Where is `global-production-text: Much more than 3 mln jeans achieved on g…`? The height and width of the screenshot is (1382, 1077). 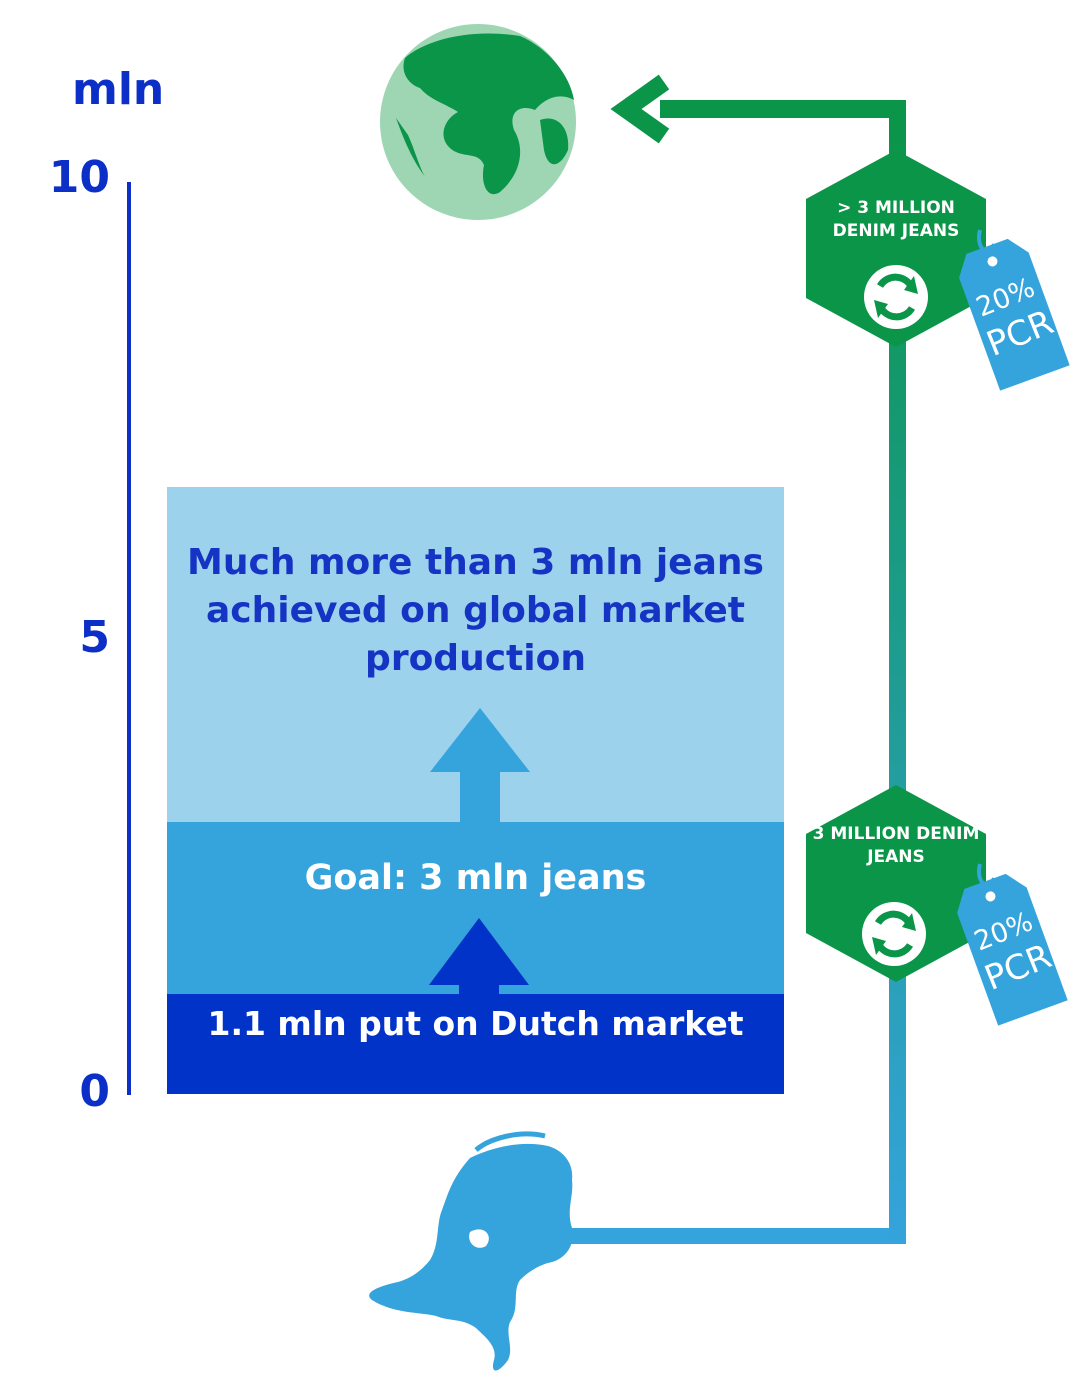
global-production-text: Much more than 3 mln jeans achieved on g… is located at coordinates (475, 610).